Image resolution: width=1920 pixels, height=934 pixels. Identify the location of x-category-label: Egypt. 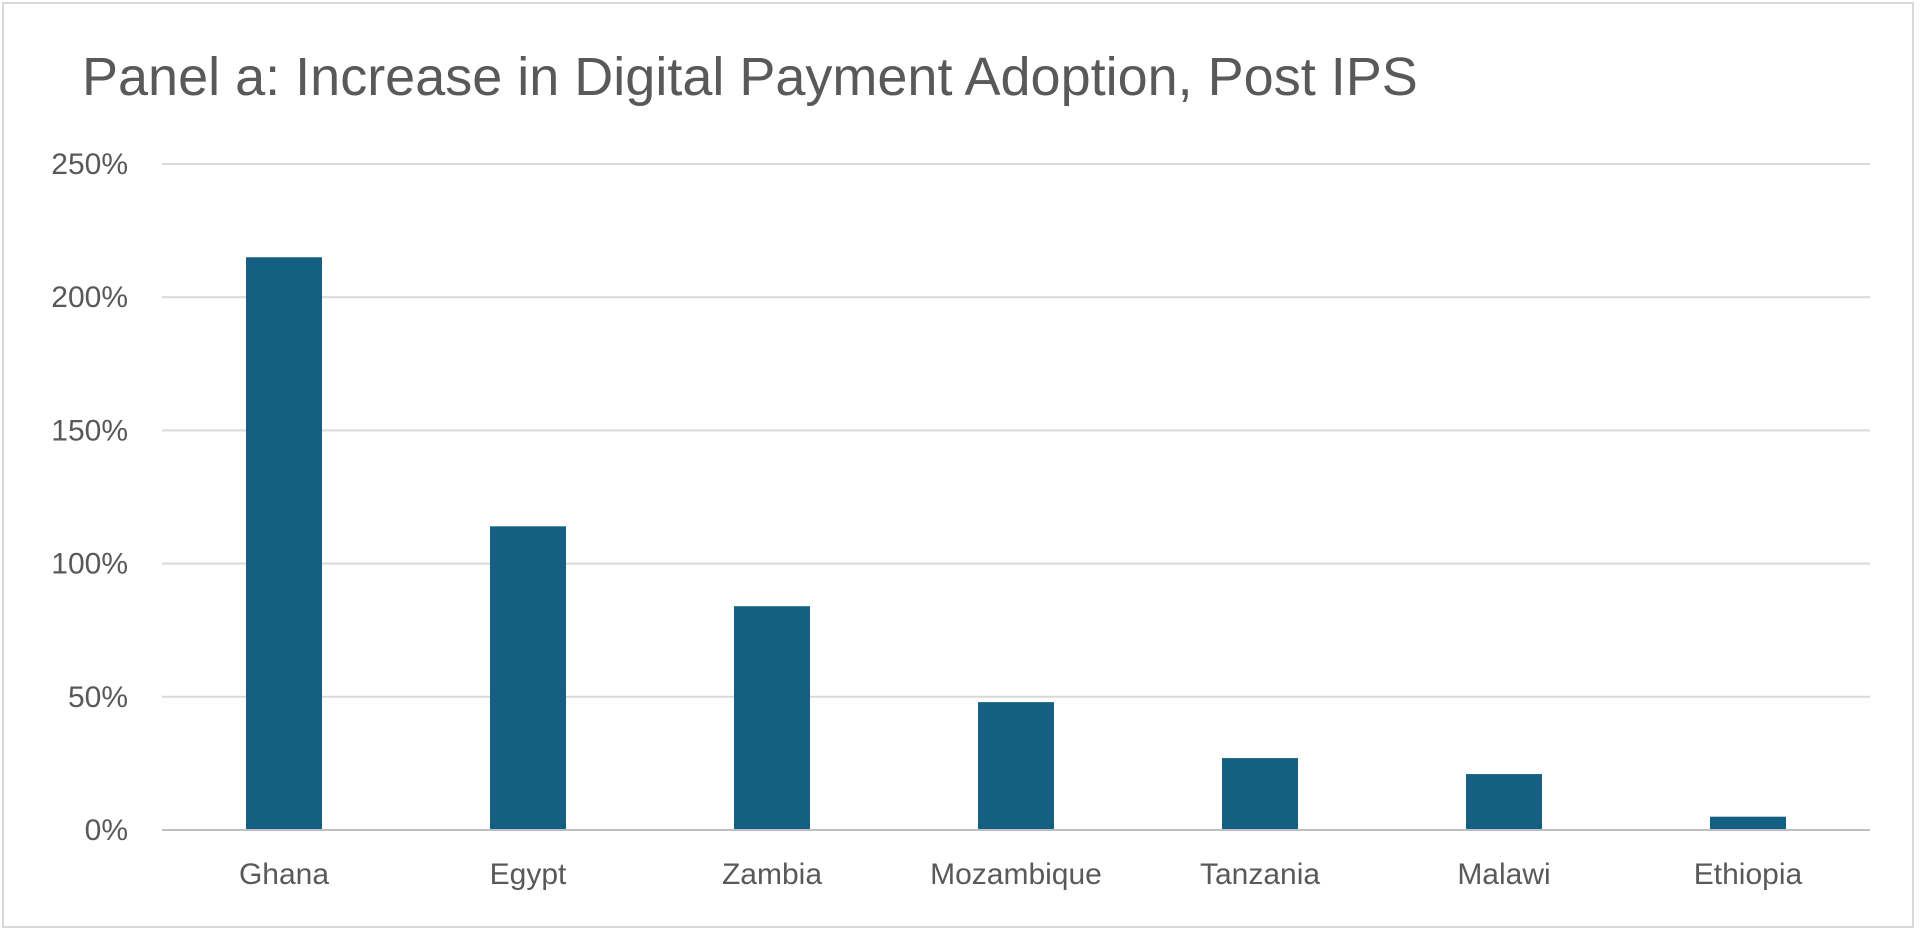
(528, 874).